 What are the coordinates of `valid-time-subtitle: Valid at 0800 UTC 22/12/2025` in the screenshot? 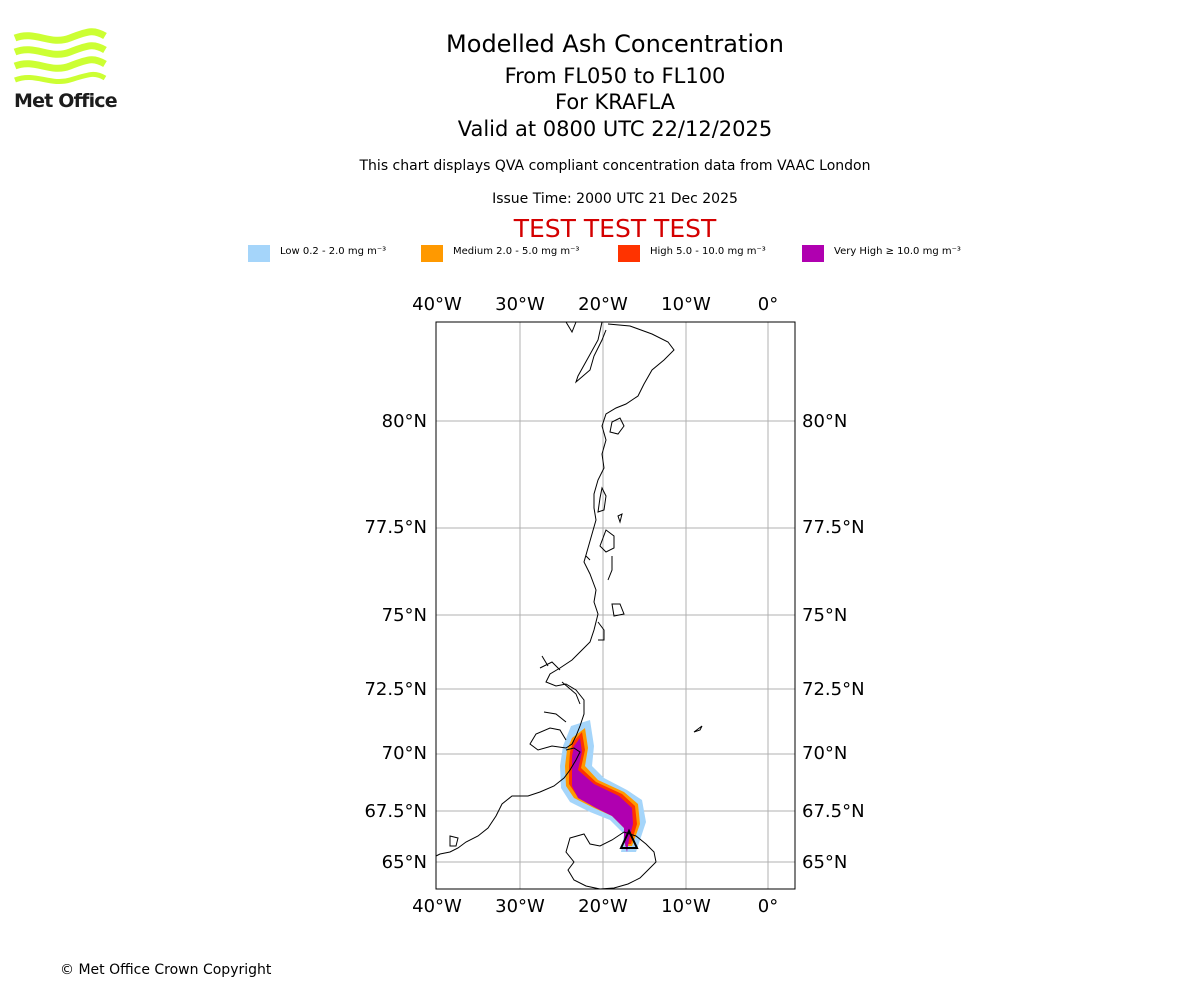 It's located at (615, 129).